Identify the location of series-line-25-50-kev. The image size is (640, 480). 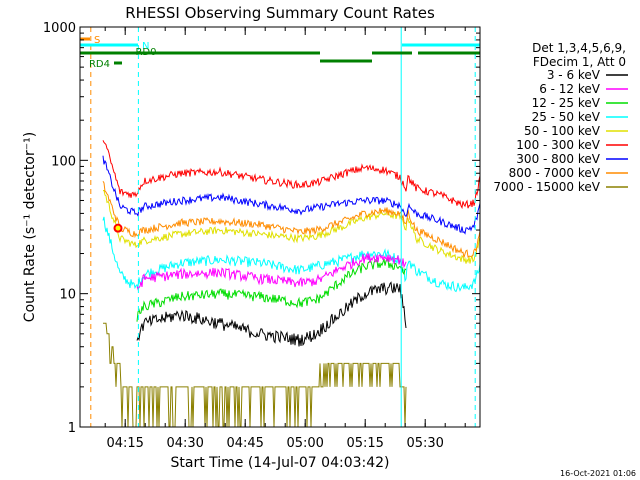
(291, 254).